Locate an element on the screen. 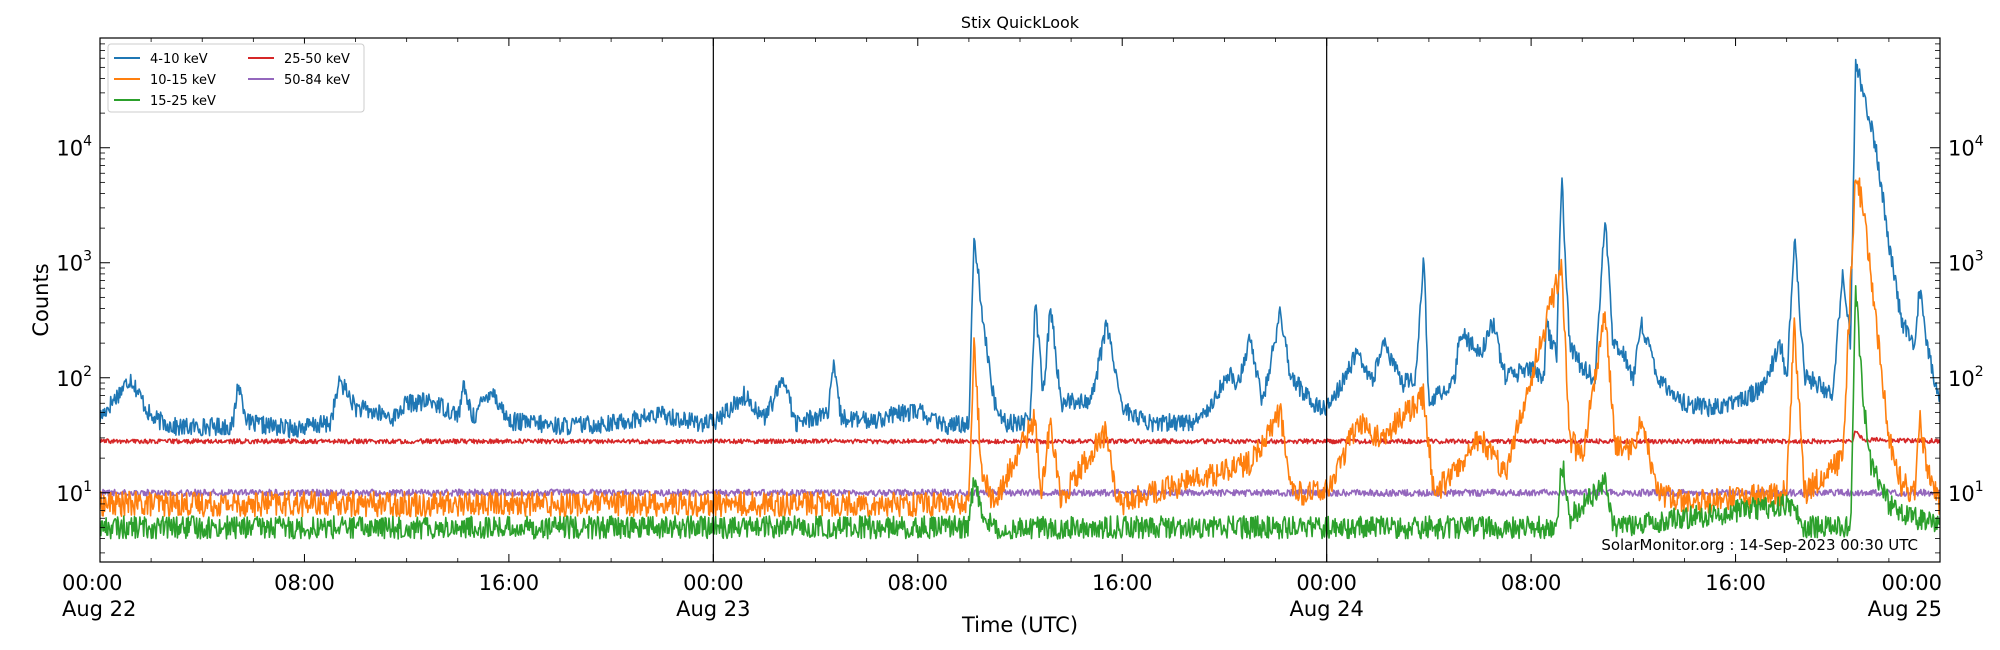 The width and height of the screenshot is (2000, 650). legend-label-0: 4-10 keV is located at coordinates (179, 59).